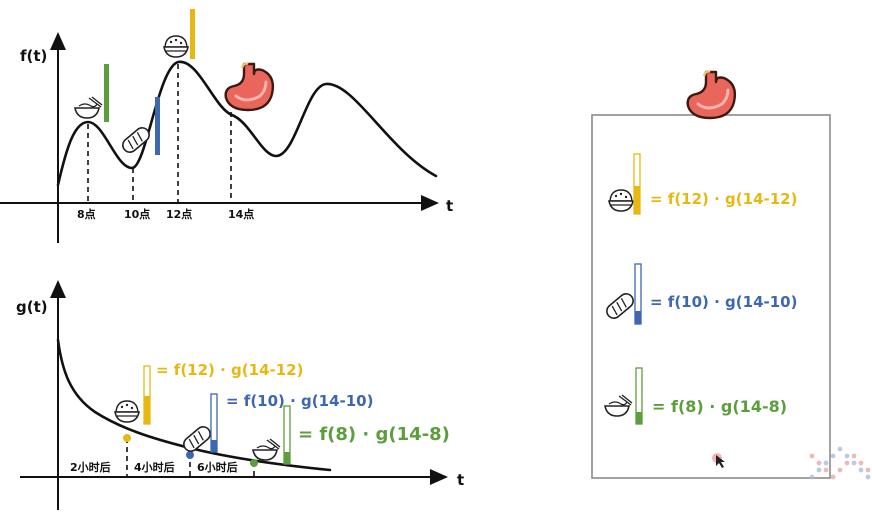  I want to click on cursor-icon, so click(718, 460).